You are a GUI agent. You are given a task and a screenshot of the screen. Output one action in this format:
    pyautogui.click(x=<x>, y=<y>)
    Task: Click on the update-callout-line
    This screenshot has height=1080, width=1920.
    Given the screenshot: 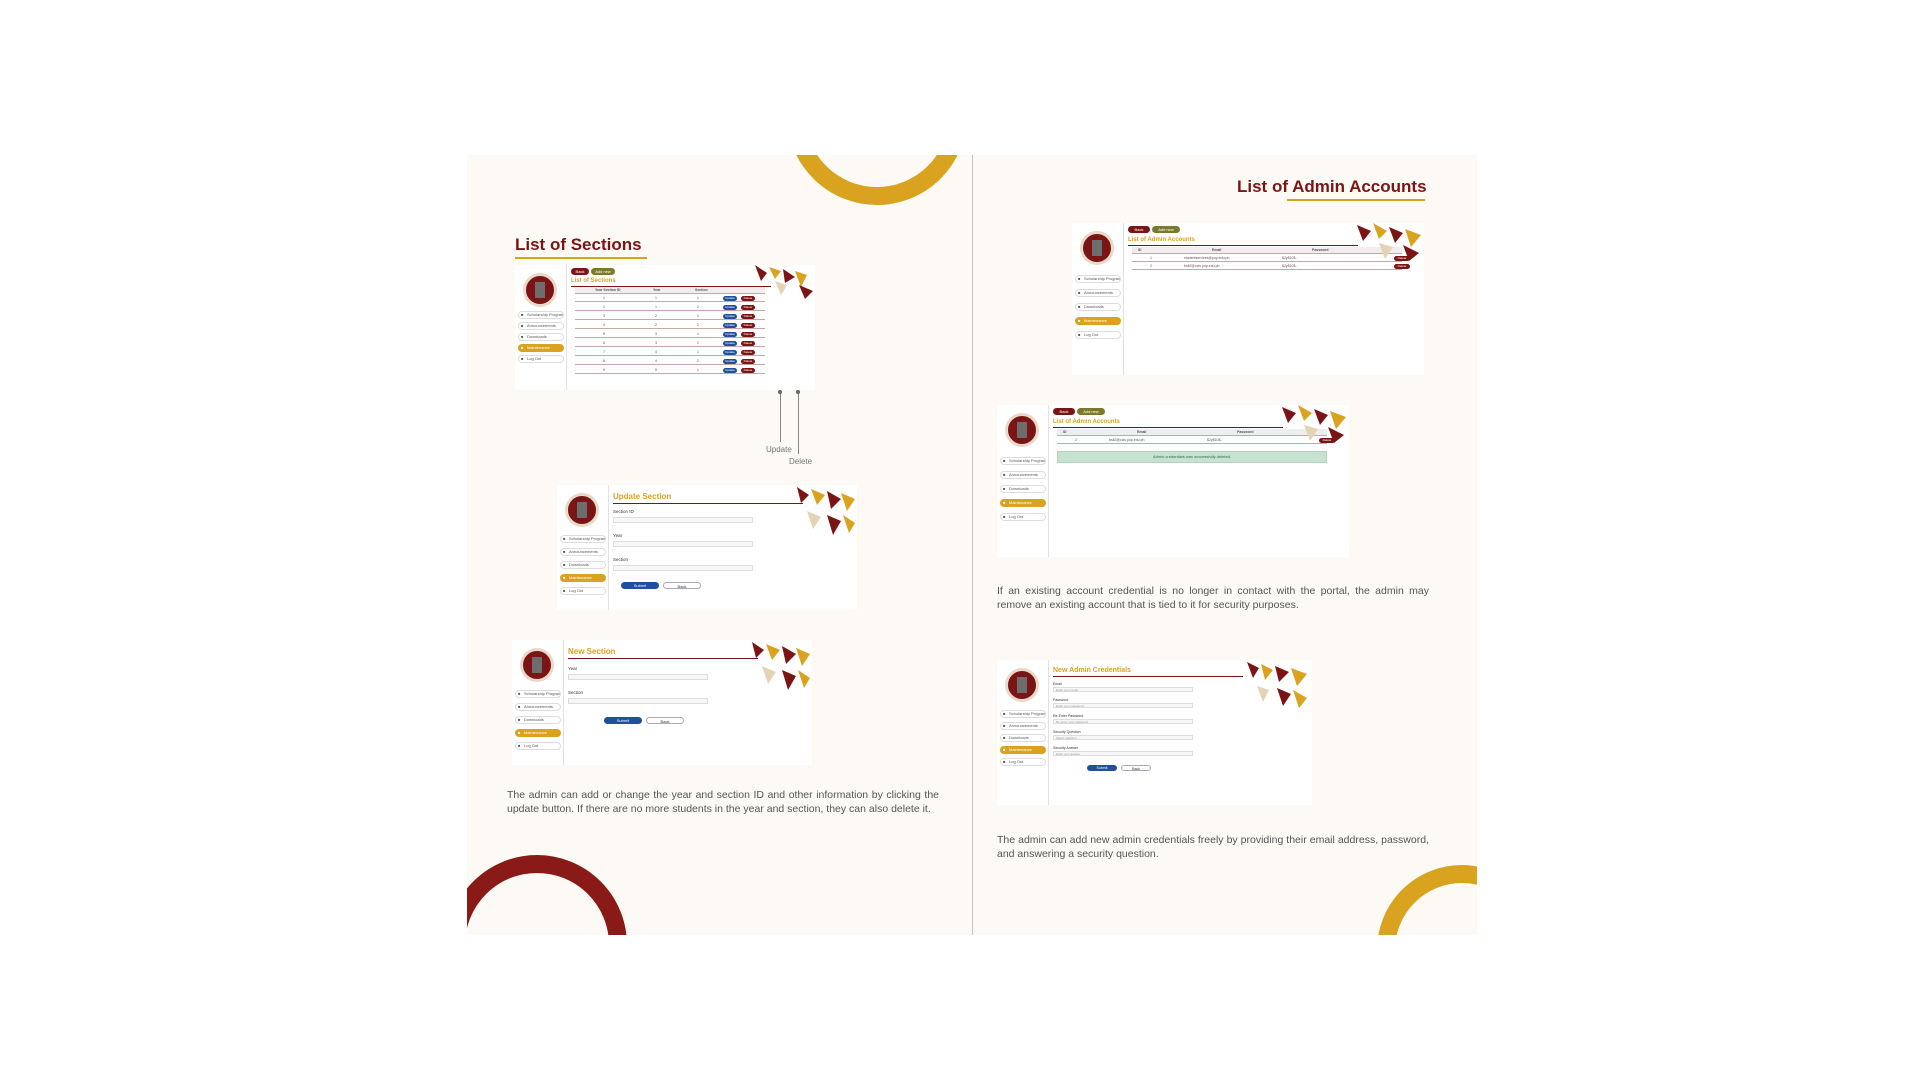 What is the action you would take?
    pyautogui.click(x=780, y=417)
    